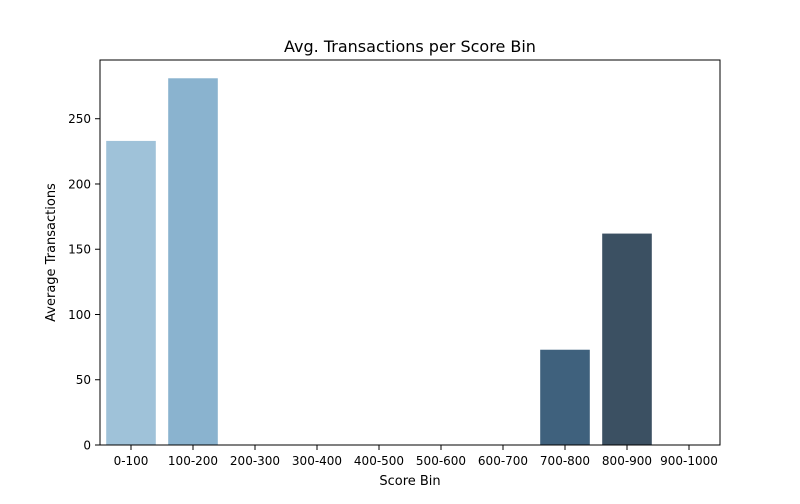 This screenshot has width=800, height=504. Describe the element at coordinates (689, 461) in the screenshot. I see `x-tick-label: 900-1000` at that location.